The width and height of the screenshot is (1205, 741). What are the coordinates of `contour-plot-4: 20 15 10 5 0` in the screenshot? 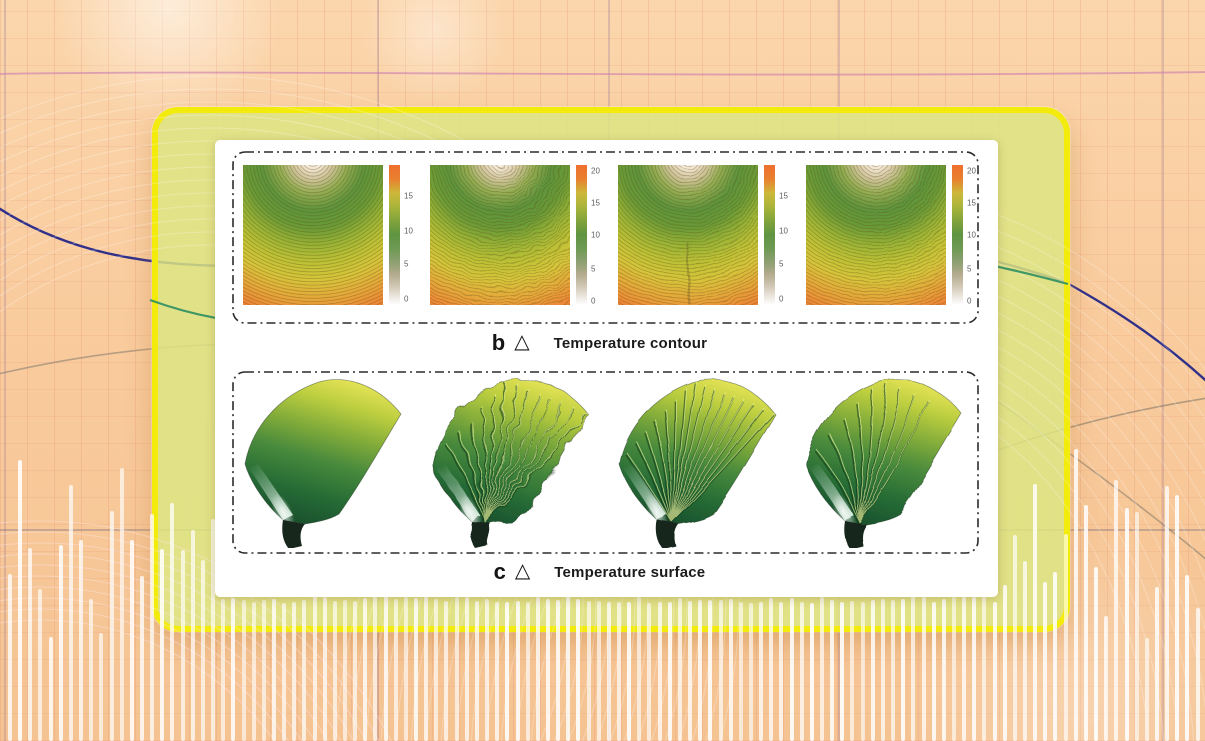 It's located at (899, 235).